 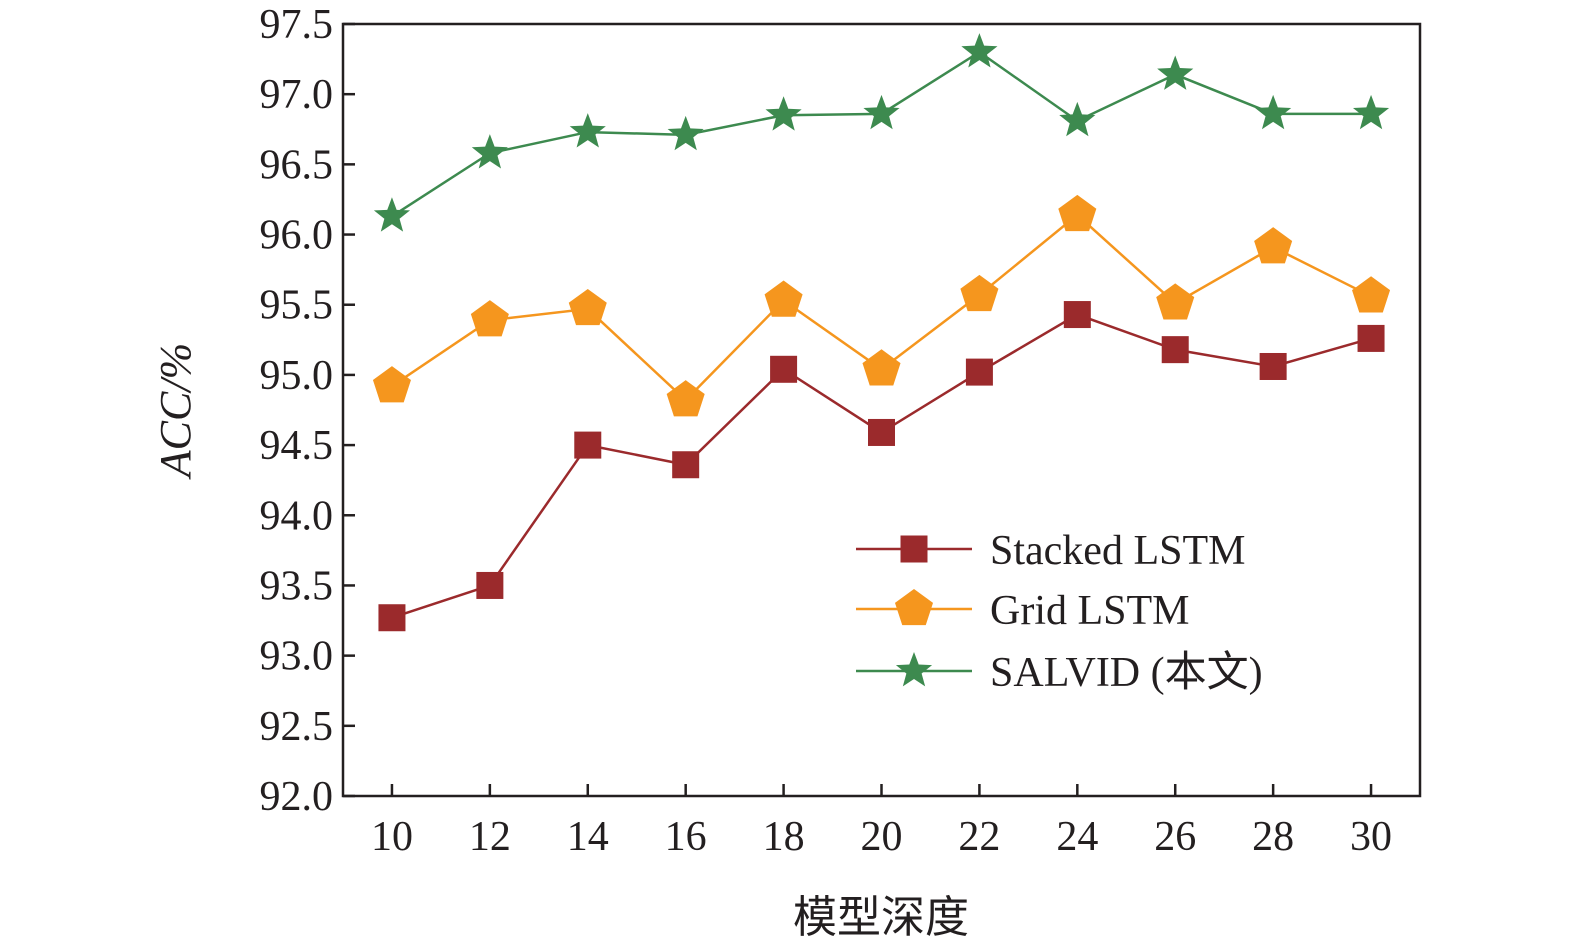 What do you see at coordinates (297, 165) in the screenshot?
I see `y-tick-label: 96.5` at bounding box center [297, 165].